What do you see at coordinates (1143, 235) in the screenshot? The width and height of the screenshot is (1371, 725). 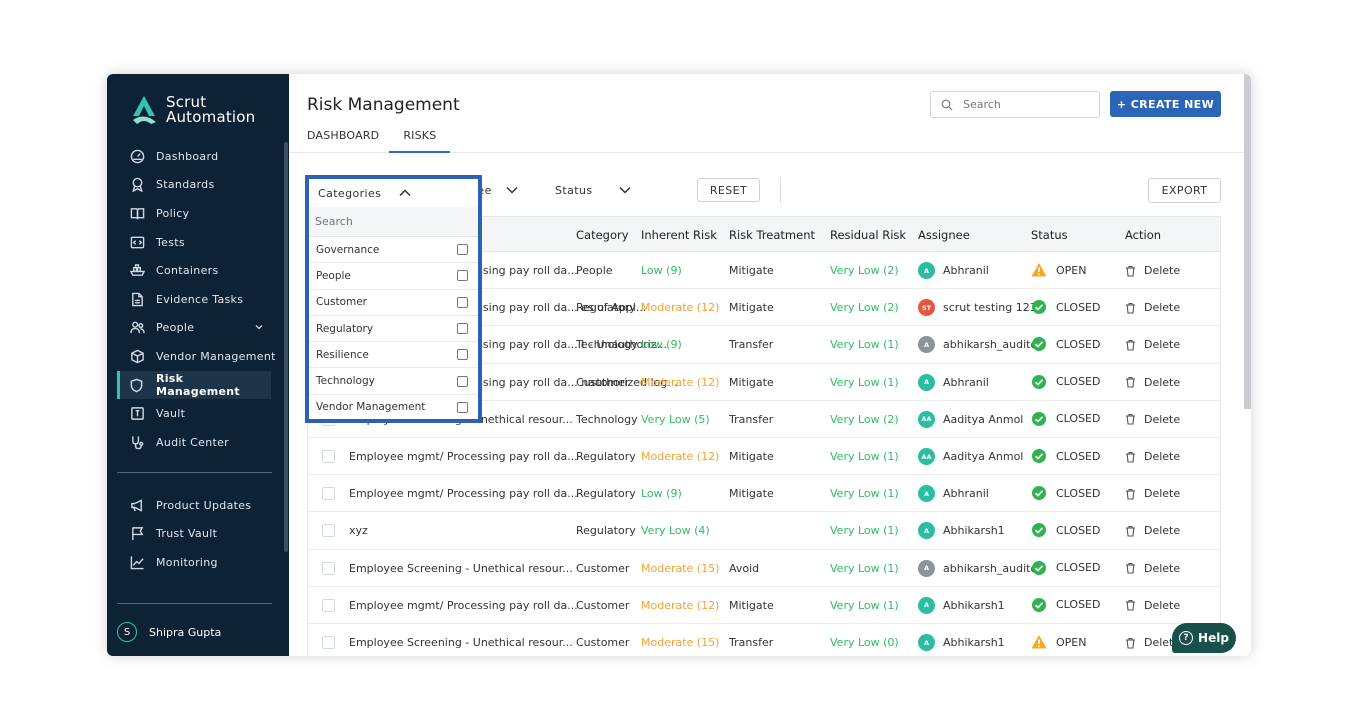 I see `column-header-action: Action` at bounding box center [1143, 235].